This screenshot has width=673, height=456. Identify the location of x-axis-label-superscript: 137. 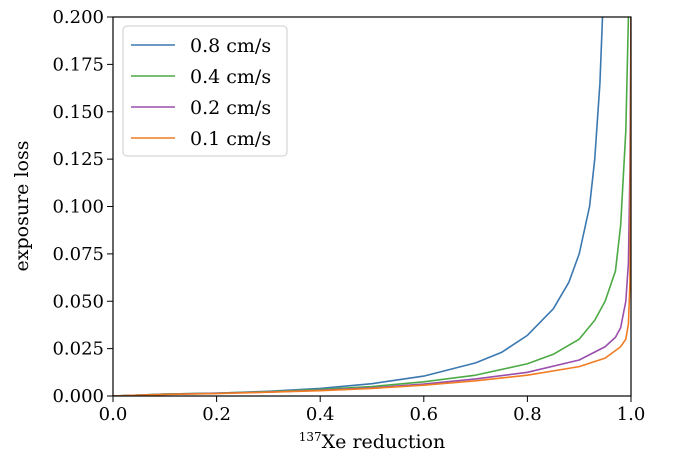
(310, 437).